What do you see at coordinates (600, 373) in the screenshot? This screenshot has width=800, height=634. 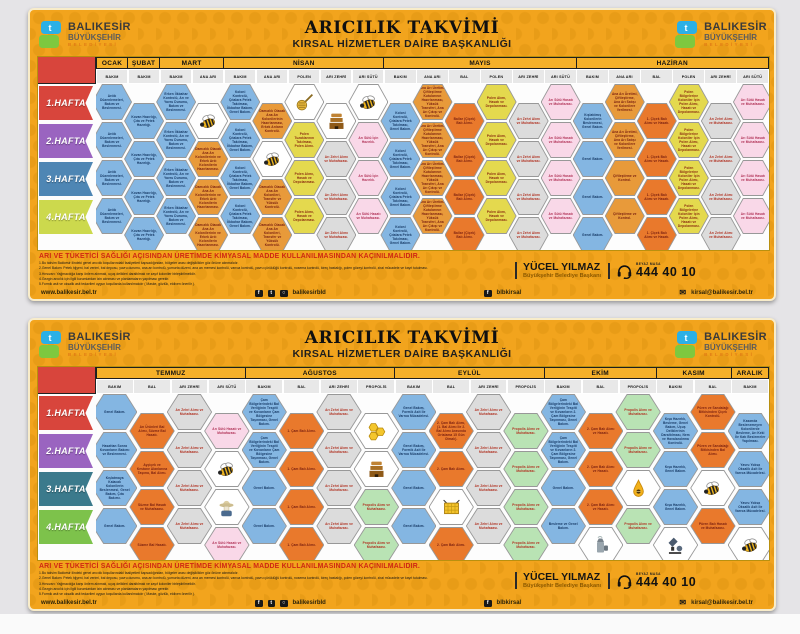 I see `month-header-eki̇m: EKİM` at bounding box center [600, 373].